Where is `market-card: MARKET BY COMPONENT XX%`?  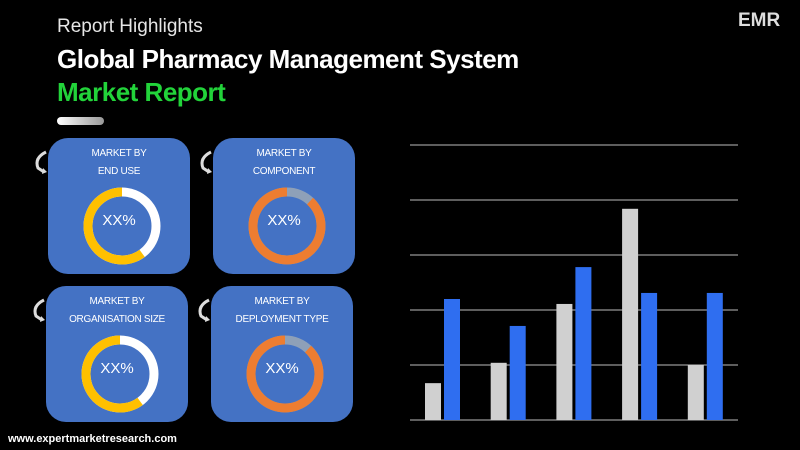 market-card: MARKET BY COMPONENT XX% is located at coordinates (284, 206).